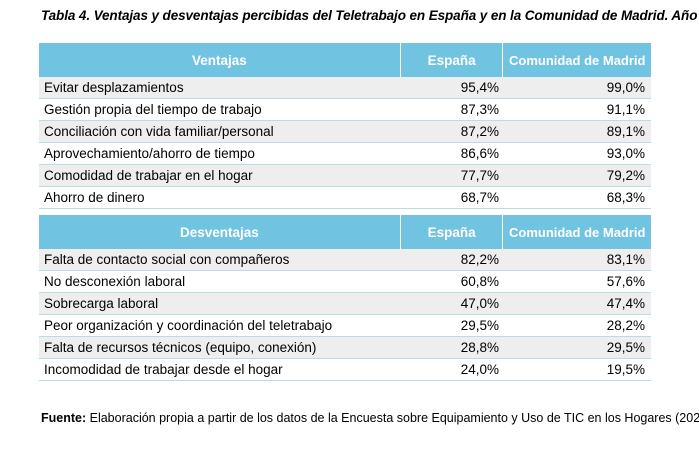 The height and width of the screenshot is (453, 699). What do you see at coordinates (345, 198) in the screenshot?
I see `table-row: Ahorro de dinero 68,7% 68,3%` at bounding box center [345, 198].